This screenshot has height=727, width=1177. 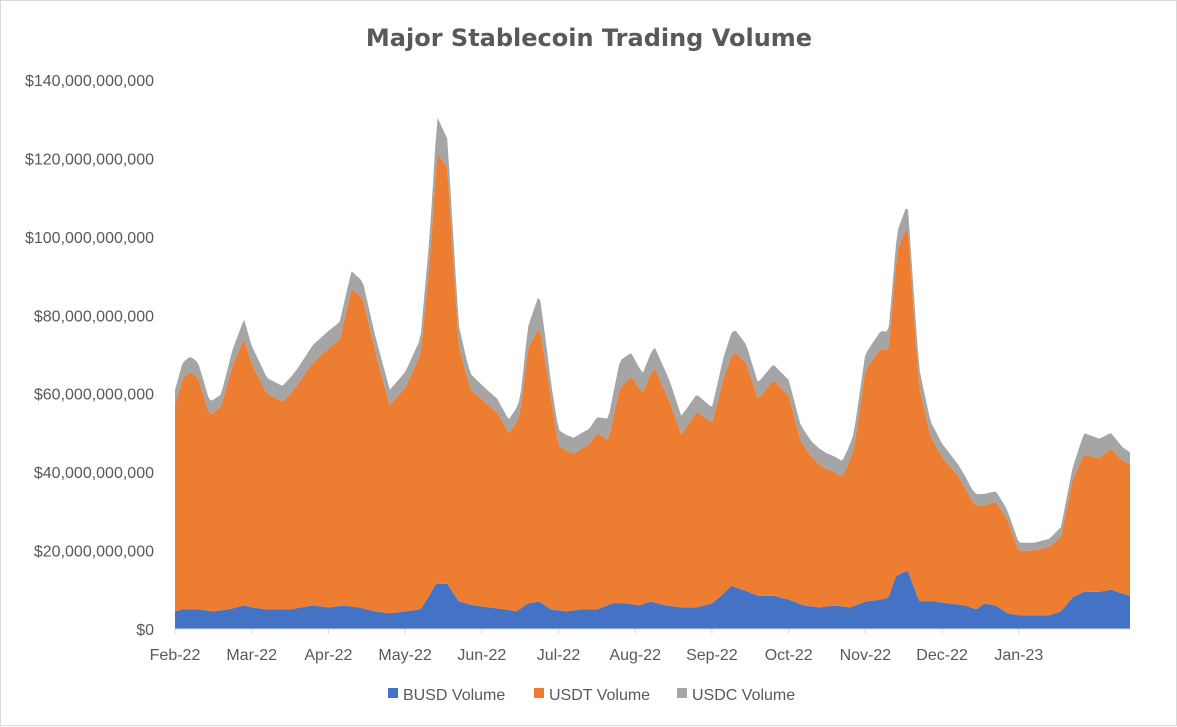 I want to click on x-tick-label: May-22, so click(x=404, y=655).